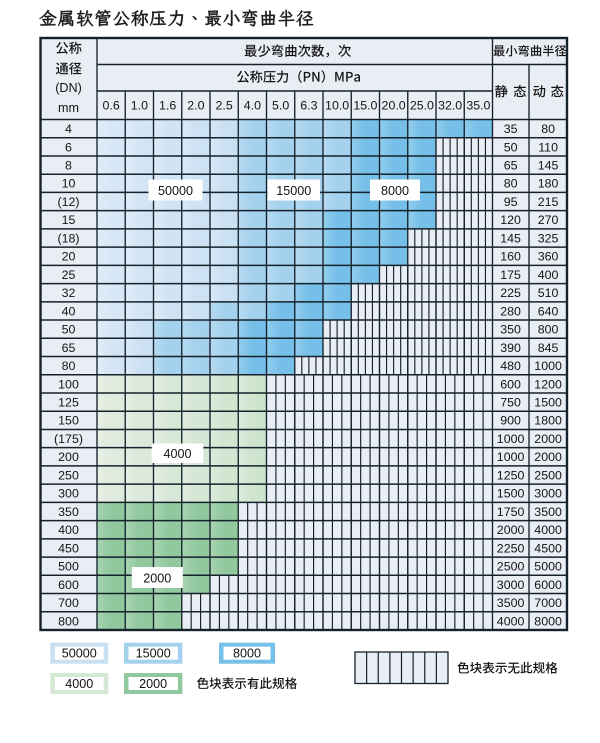  What do you see at coordinates (548, 384) in the screenshot?
I see `svg-text: 1200` at bounding box center [548, 384].